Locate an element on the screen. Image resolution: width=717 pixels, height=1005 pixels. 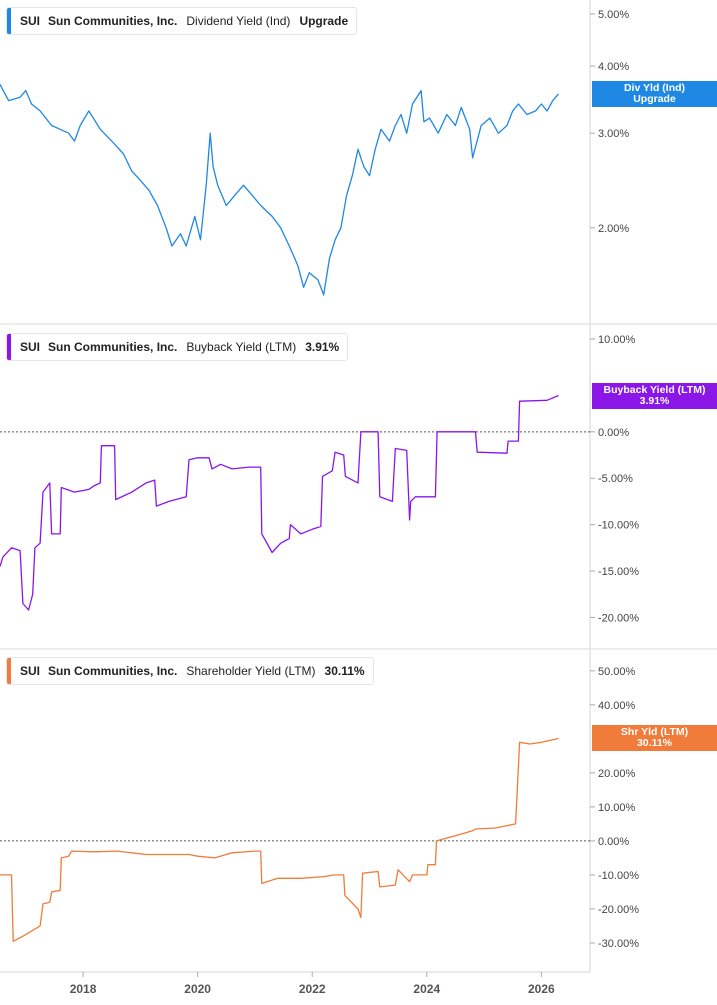
y-tick-label: -30.00% is located at coordinates (618, 944).